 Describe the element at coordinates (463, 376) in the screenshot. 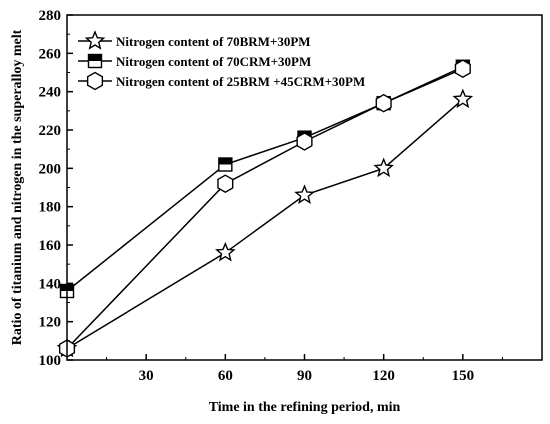

I see `x-tick-label: 150` at that location.